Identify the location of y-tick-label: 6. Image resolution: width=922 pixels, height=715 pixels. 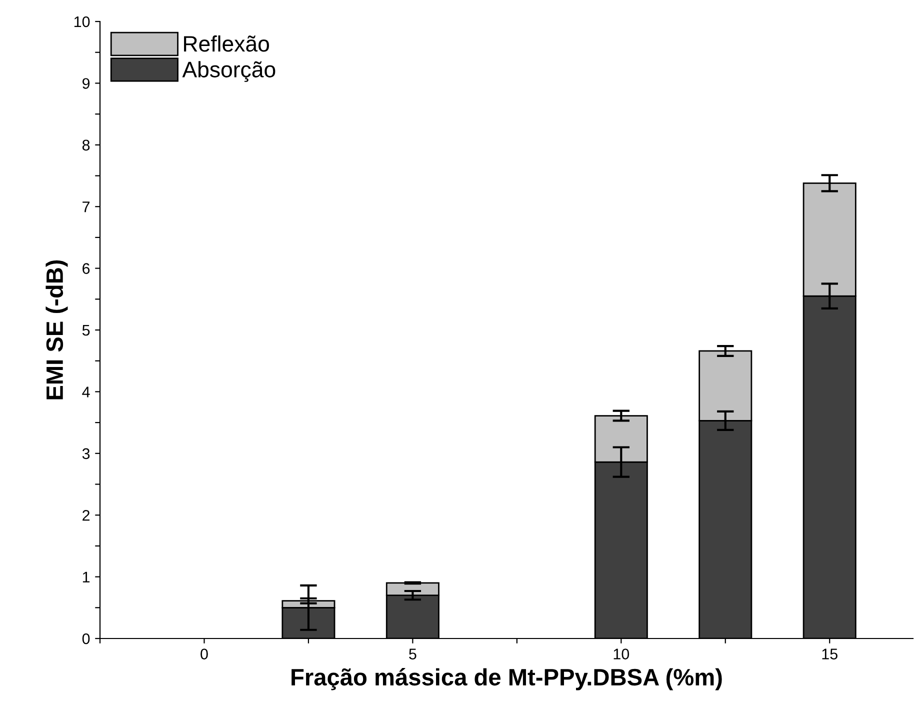
(86, 268).